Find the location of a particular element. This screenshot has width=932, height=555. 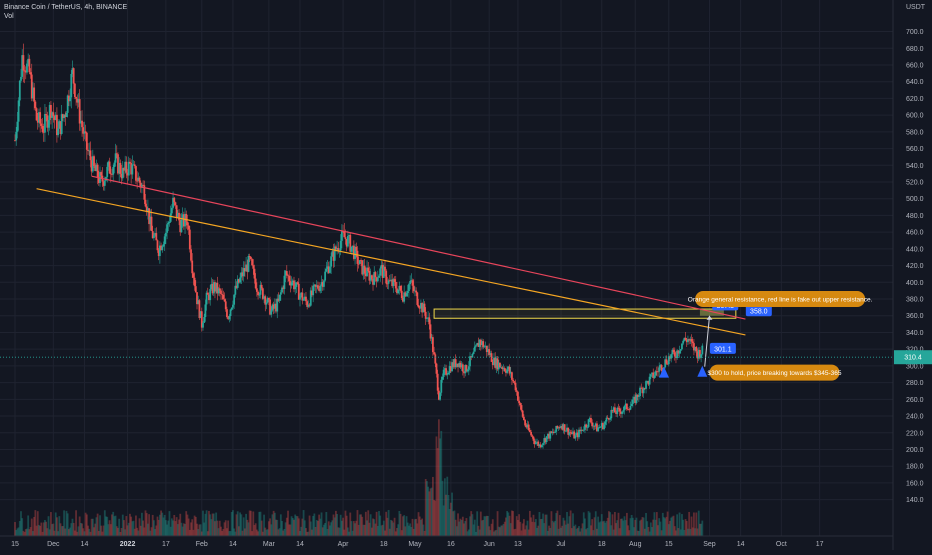

y-tick-label: 420.0 is located at coordinates (915, 266).